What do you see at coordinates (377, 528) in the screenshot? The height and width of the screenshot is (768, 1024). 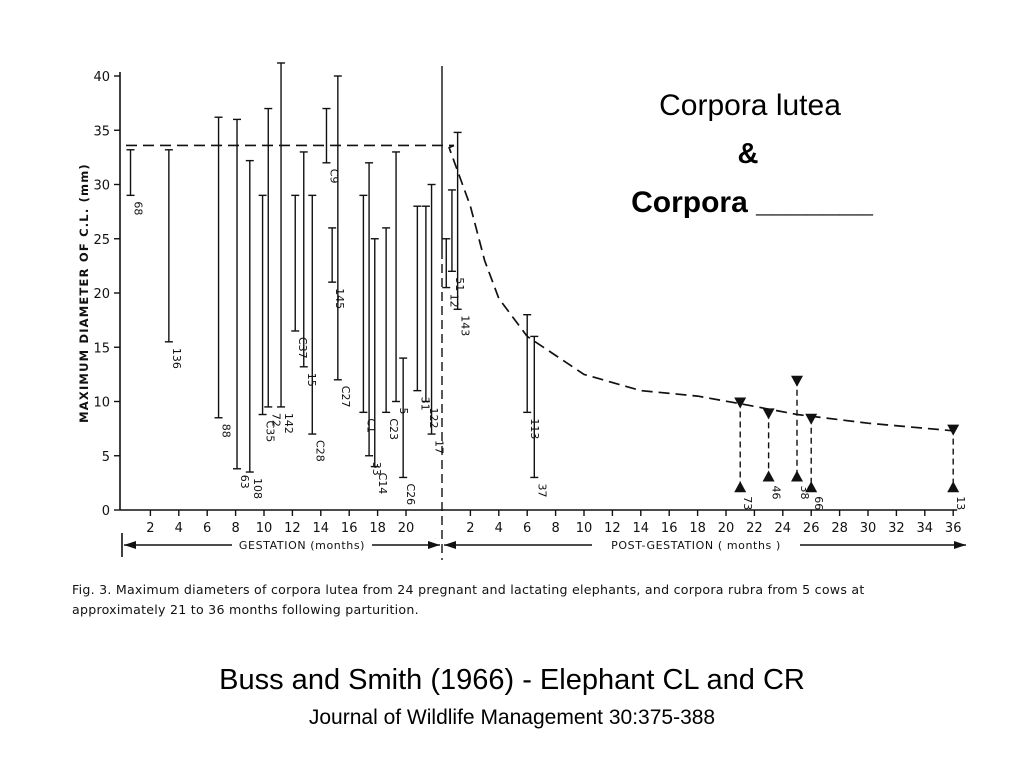 I see `x-tick-label-gestation: 18` at bounding box center [377, 528].